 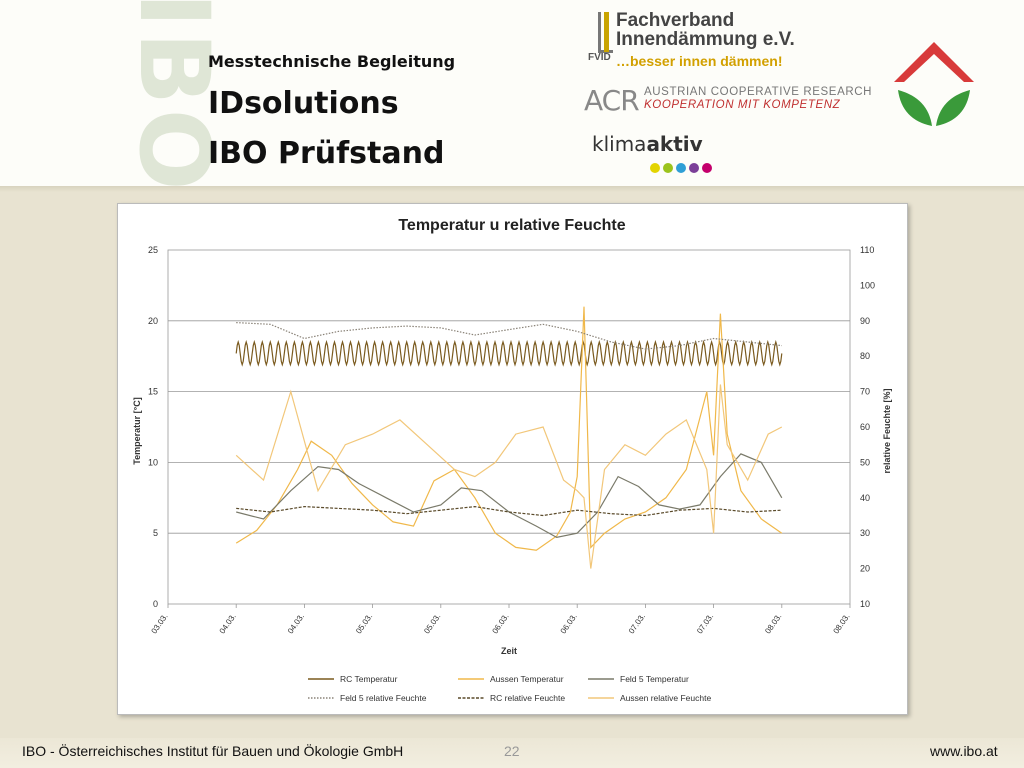 What do you see at coordinates (758, 92) in the screenshot?
I see `acr-logo-line1: AUSTRIAN COOPERATIVE RESEARCH` at bounding box center [758, 92].